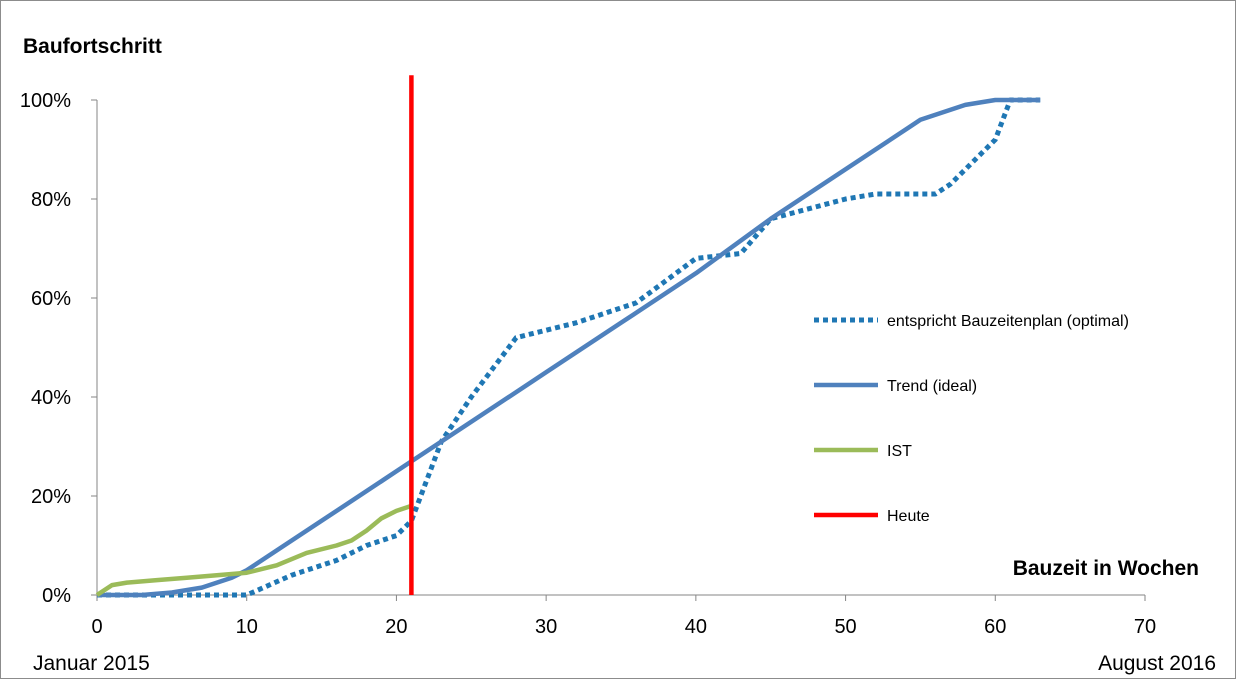  What do you see at coordinates (56, 596) in the screenshot?
I see `y-tick-label: 0%` at bounding box center [56, 596].